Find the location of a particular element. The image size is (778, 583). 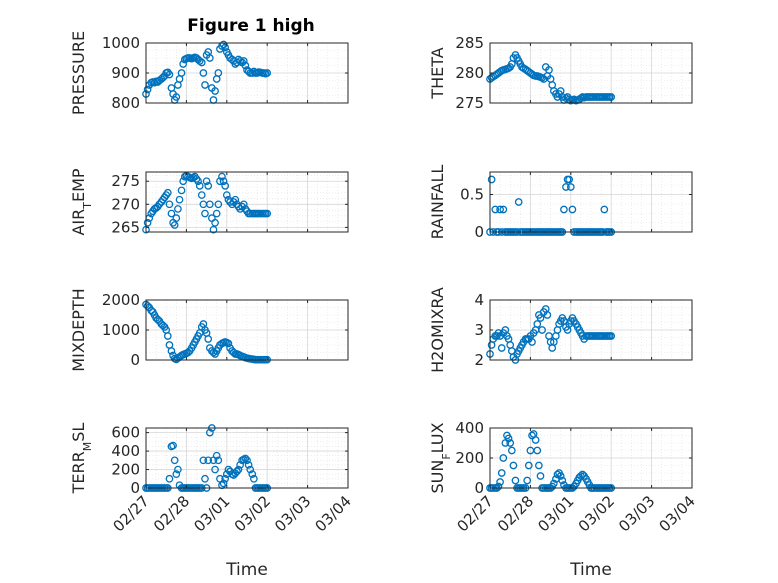

y-tick-label: 800 is located at coordinates (125, 103).